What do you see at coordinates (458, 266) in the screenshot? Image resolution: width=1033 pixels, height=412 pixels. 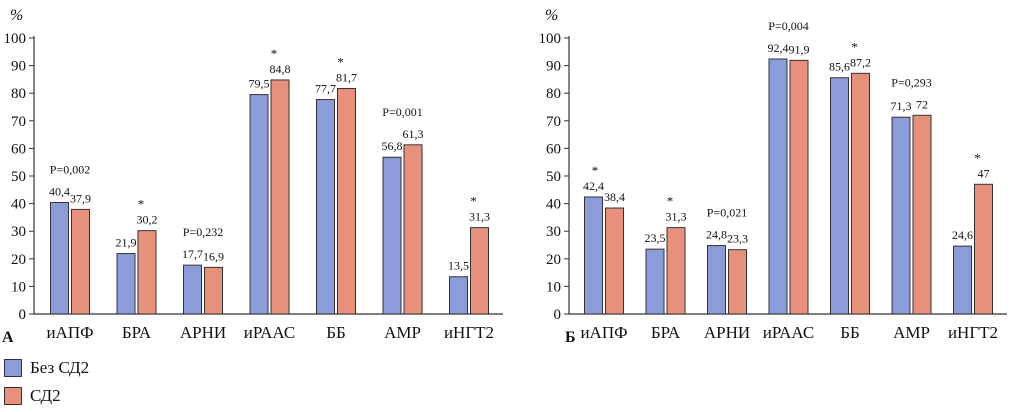 I see `data-label: 13,5` at bounding box center [458, 266].